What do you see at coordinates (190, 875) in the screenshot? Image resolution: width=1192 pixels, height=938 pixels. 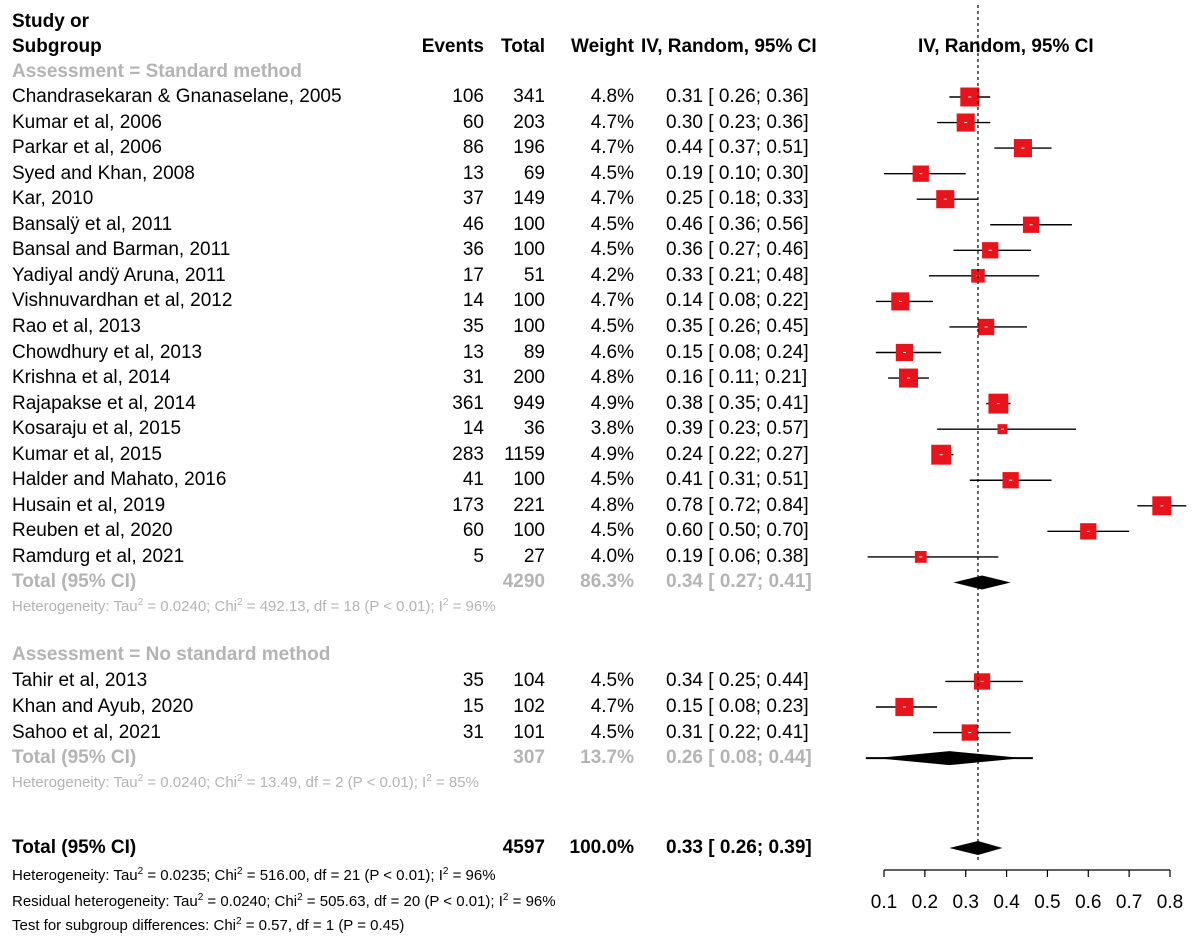 I see `heterogeneity-part: = 0.0235; Chi` at bounding box center [190, 875].